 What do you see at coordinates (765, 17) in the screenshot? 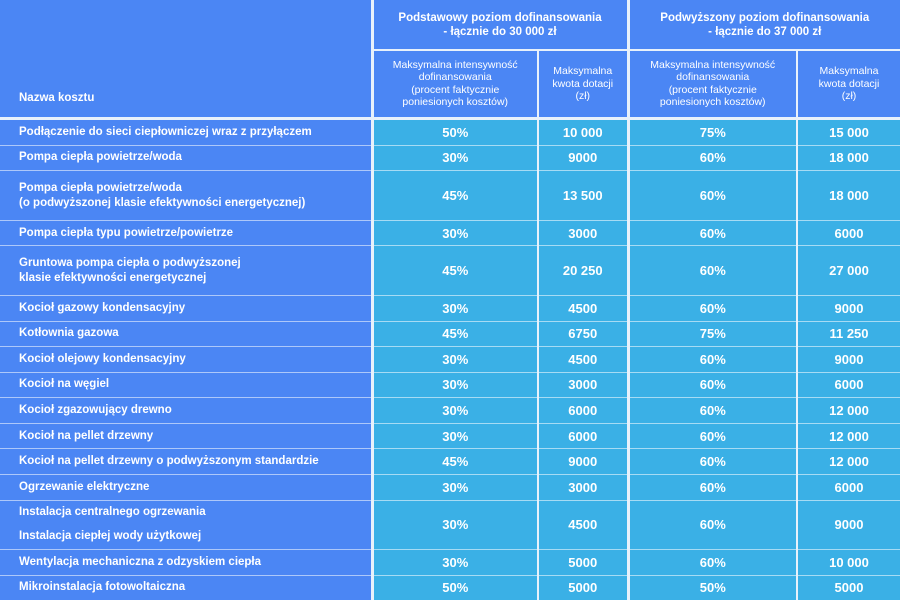
I see `raised-level-title: Podwyższony poziom dofinansowania` at bounding box center [765, 17].